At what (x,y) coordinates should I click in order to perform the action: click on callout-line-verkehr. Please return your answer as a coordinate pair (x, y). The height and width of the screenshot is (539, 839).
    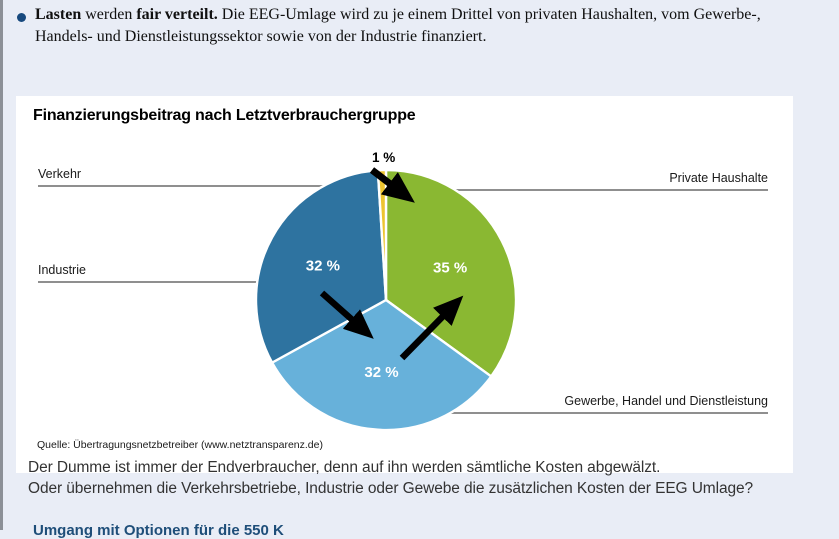
    Looking at the image, I should click on (208, 186).